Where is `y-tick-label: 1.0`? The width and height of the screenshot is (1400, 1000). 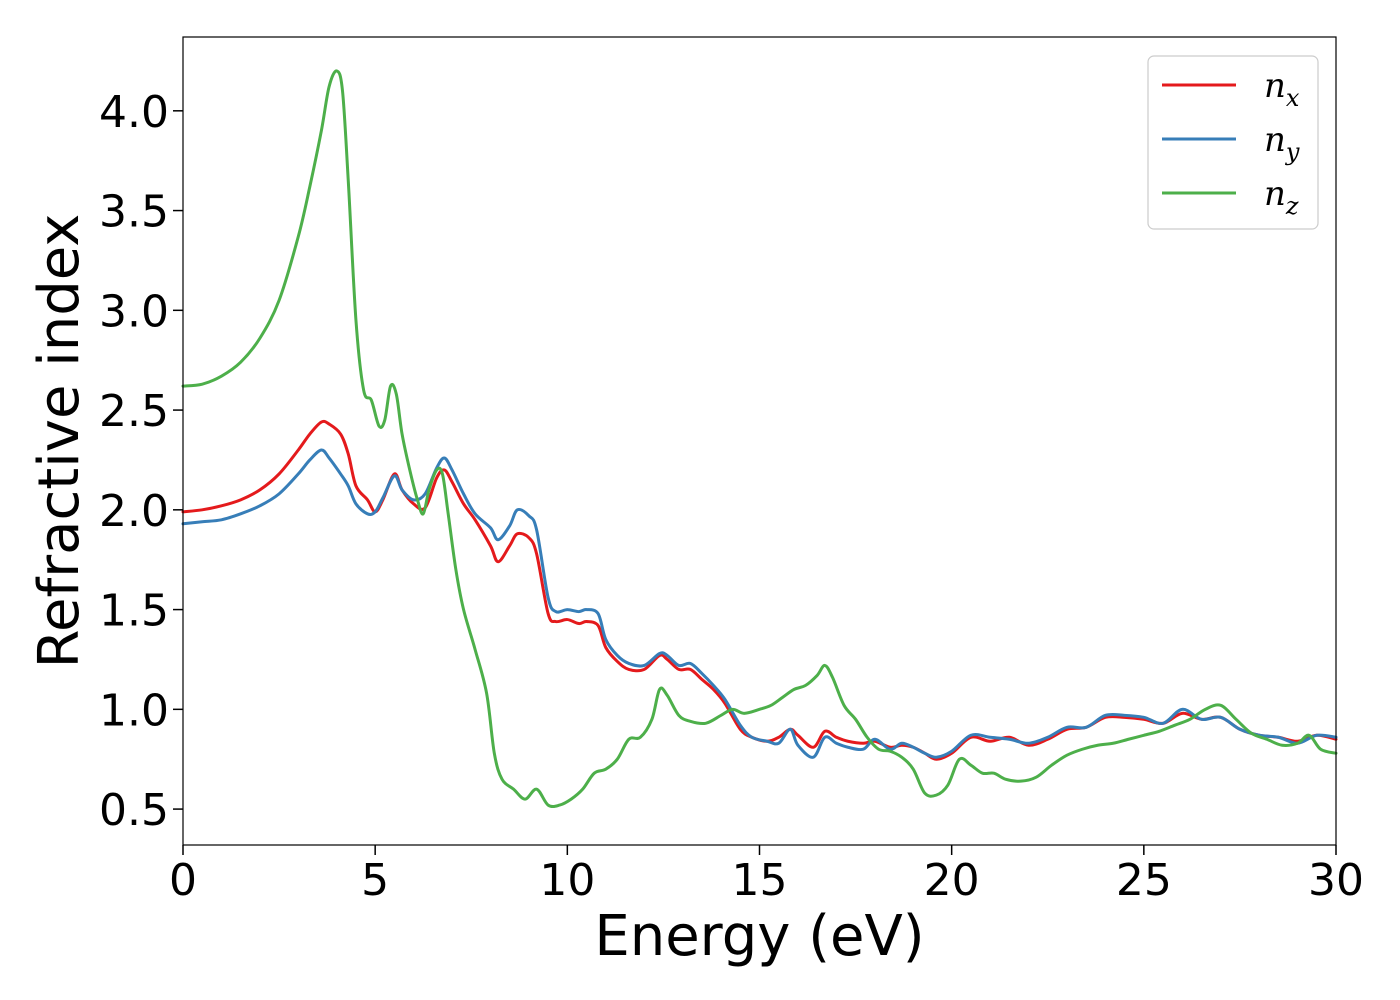 y-tick-label: 1.0 is located at coordinates (134, 710).